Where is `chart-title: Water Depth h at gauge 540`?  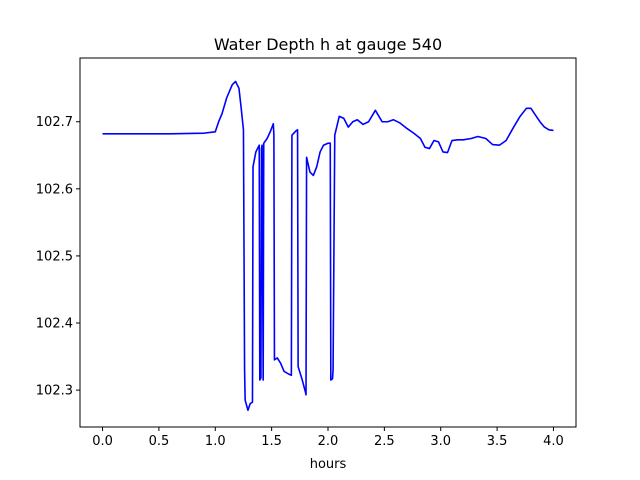
chart-title: Water Depth h at gauge 540 is located at coordinates (328, 44).